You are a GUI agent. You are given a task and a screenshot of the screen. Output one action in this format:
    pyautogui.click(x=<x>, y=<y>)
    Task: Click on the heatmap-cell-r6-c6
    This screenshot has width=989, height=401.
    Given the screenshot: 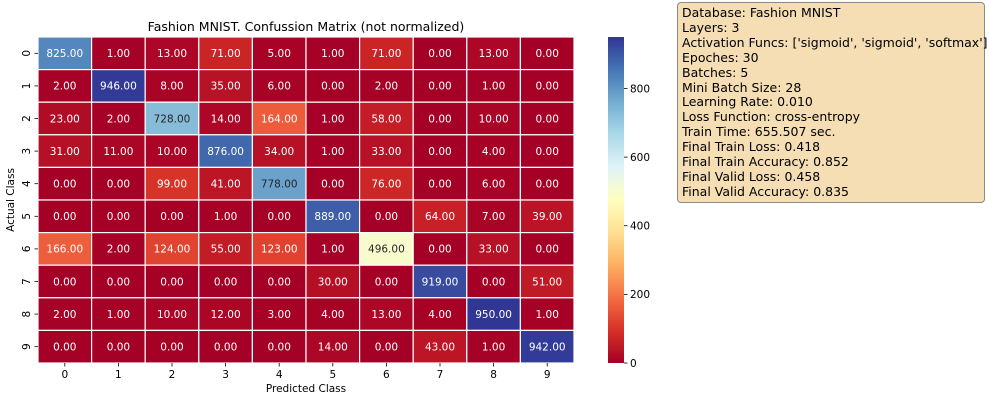 What is the action you would take?
    pyautogui.click(x=386, y=249)
    